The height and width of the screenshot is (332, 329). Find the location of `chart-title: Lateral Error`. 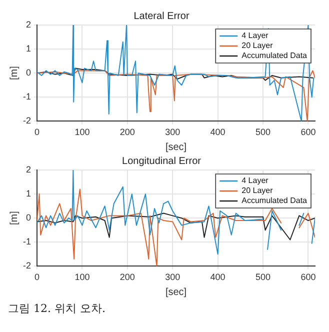

chart-title: Lateral Error is located at coordinates (162, 16).